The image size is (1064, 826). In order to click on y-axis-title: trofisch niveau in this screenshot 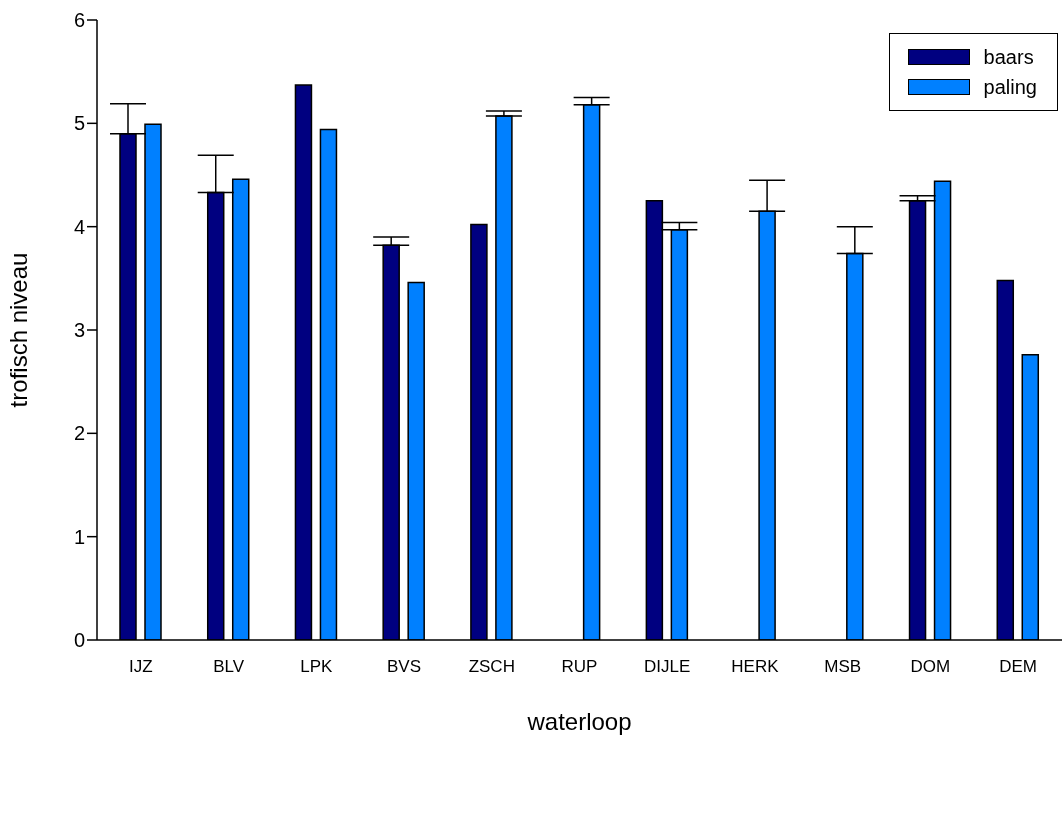, I will do `click(18, 330)`.